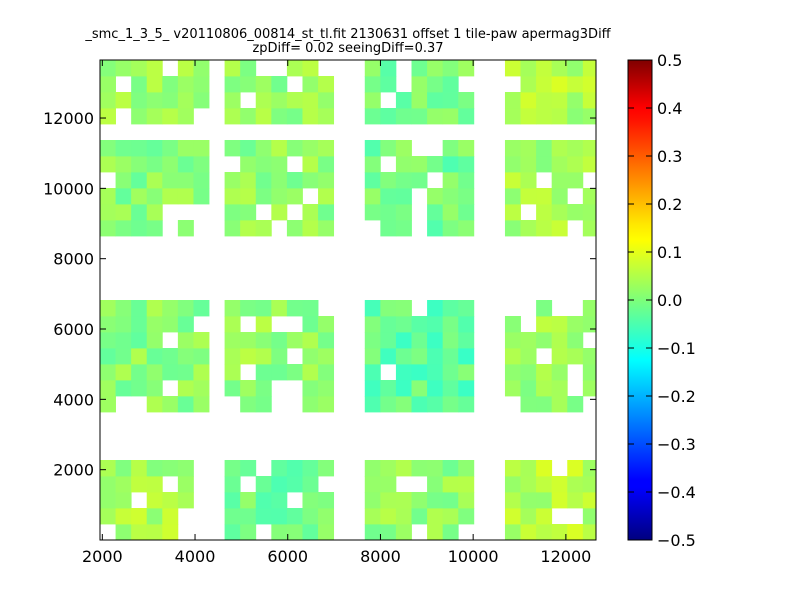  What do you see at coordinates (669, 108) in the screenshot?
I see `colorbar-tick-label: 0.4` at bounding box center [669, 108].